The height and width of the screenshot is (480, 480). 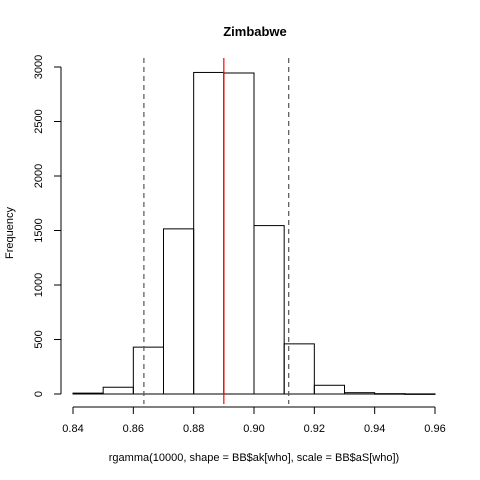 What do you see at coordinates (39, 67) in the screenshot?
I see `y-tick-label: 3000` at bounding box center [39, 67].